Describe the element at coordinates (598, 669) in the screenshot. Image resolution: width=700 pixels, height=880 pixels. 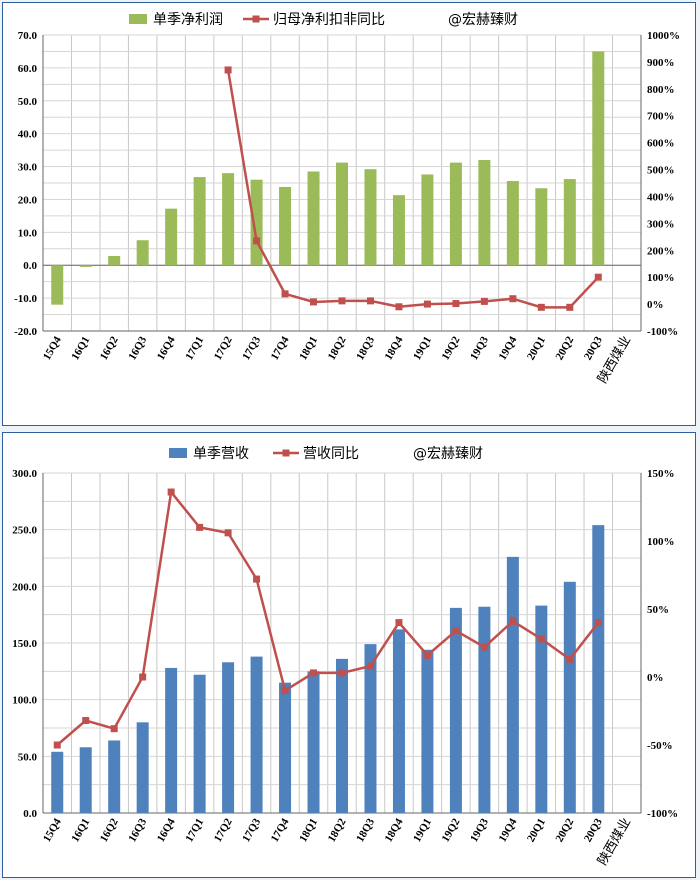
I see `bar-20Q3` at that location.